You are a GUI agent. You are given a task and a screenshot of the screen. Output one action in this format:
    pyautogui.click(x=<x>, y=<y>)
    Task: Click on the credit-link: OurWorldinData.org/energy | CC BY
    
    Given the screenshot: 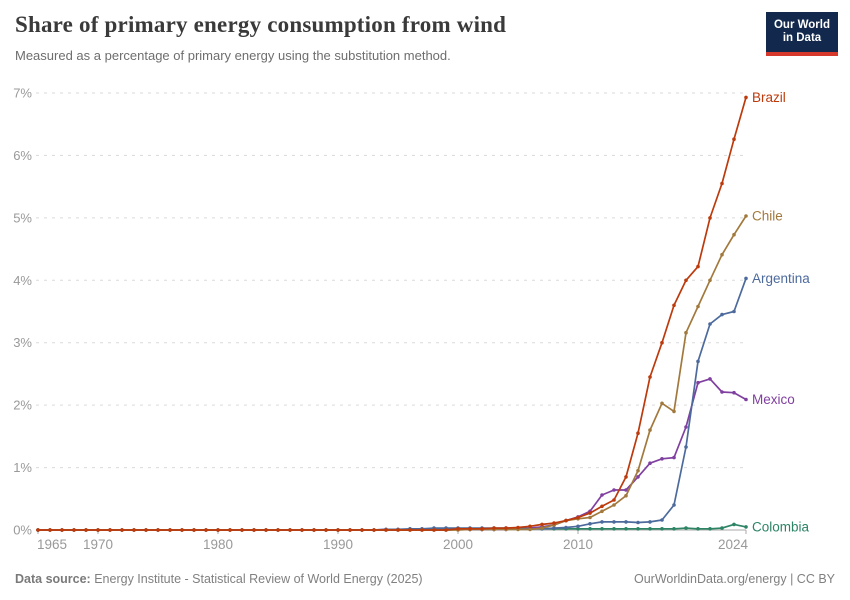 What is the action you would take?
    pyautogui.click(x=734, y=579)
    